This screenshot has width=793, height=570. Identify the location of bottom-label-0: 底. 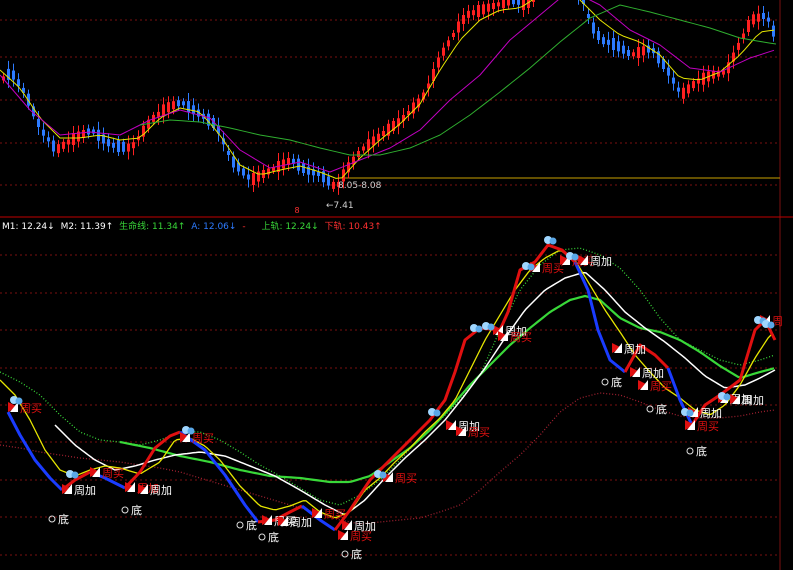
(63, 519).